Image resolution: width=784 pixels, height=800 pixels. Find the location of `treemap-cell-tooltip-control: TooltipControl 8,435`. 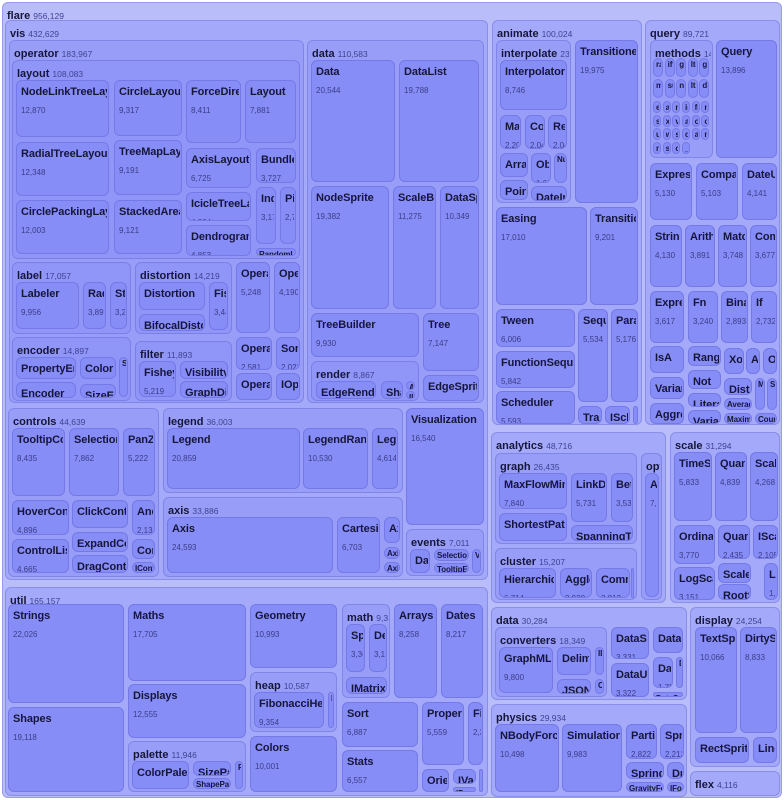

treemap-cell-tooltip-control: TooltipControl 8,435 is located at coordinates (38, 462).